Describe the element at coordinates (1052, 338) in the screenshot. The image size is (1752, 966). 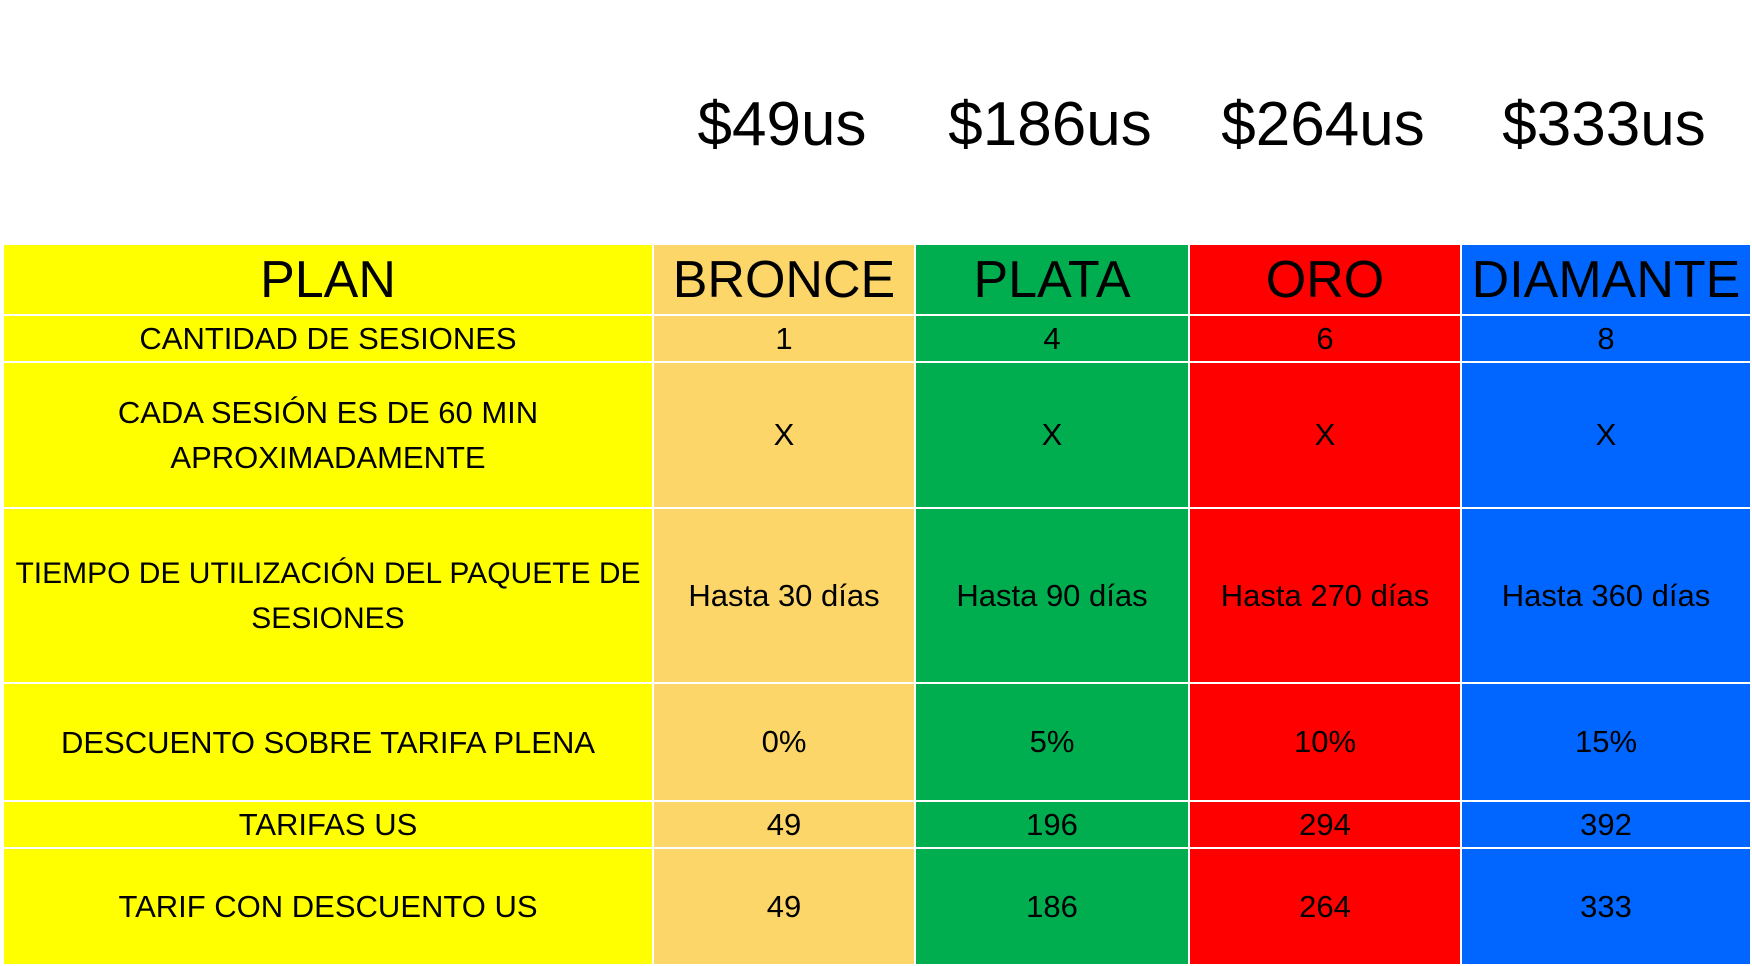
I see `cell-value: 4` at that location.